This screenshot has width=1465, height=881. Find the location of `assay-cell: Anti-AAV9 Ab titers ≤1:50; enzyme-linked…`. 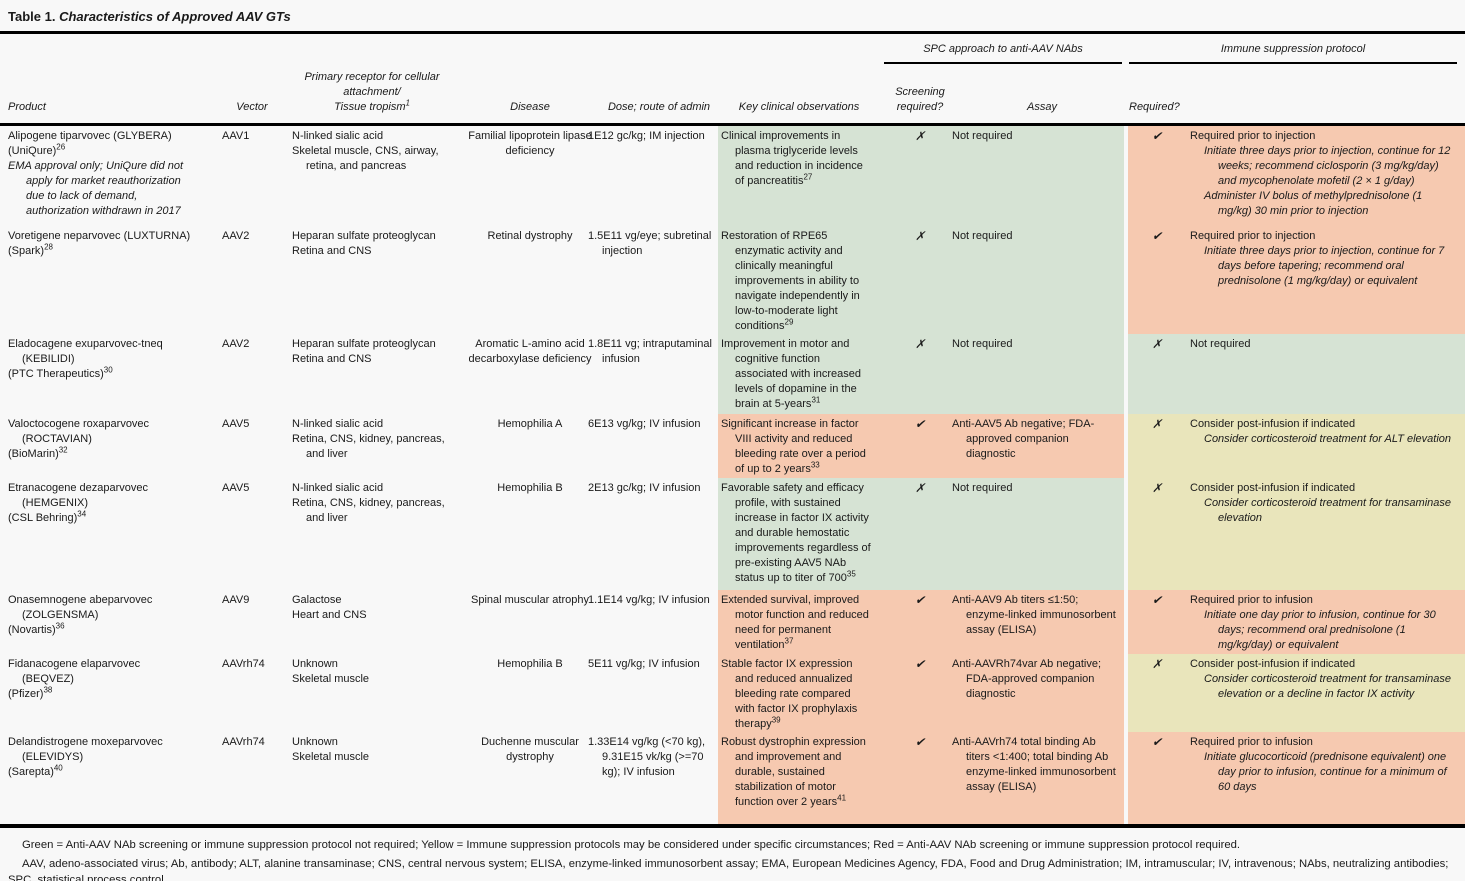

assay-cell: Anti-AAV9 Ab titers ≤1:50; enzyme-linked… is located at coordinates (1038, 622).